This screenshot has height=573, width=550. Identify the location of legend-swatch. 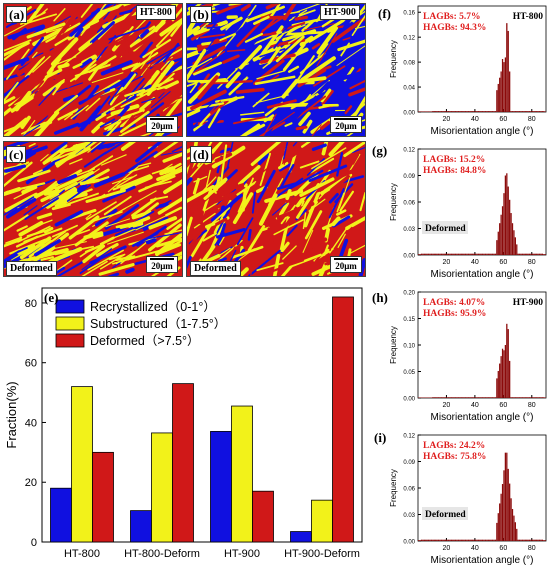
(70, 323).